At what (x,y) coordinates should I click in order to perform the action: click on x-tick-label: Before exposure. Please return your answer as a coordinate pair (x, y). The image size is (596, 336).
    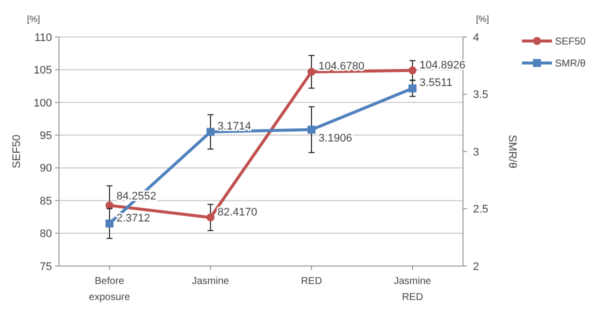
    Looking at the image, I should click on (109, 289).